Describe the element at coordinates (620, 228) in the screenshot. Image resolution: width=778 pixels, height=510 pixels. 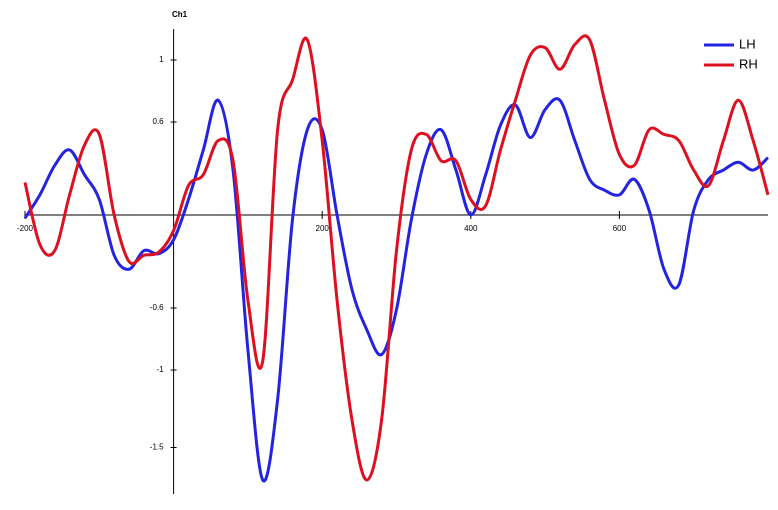
I see `x-tick-label: 600` at that location.